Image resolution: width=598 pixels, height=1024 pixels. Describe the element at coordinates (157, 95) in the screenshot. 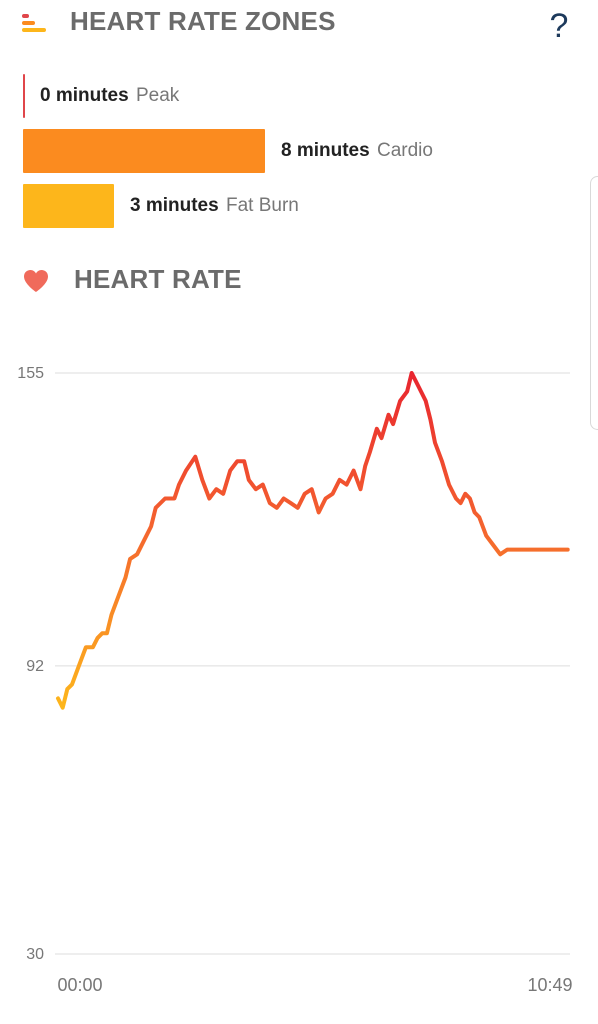

I see `zone-name: Peak` at that location.